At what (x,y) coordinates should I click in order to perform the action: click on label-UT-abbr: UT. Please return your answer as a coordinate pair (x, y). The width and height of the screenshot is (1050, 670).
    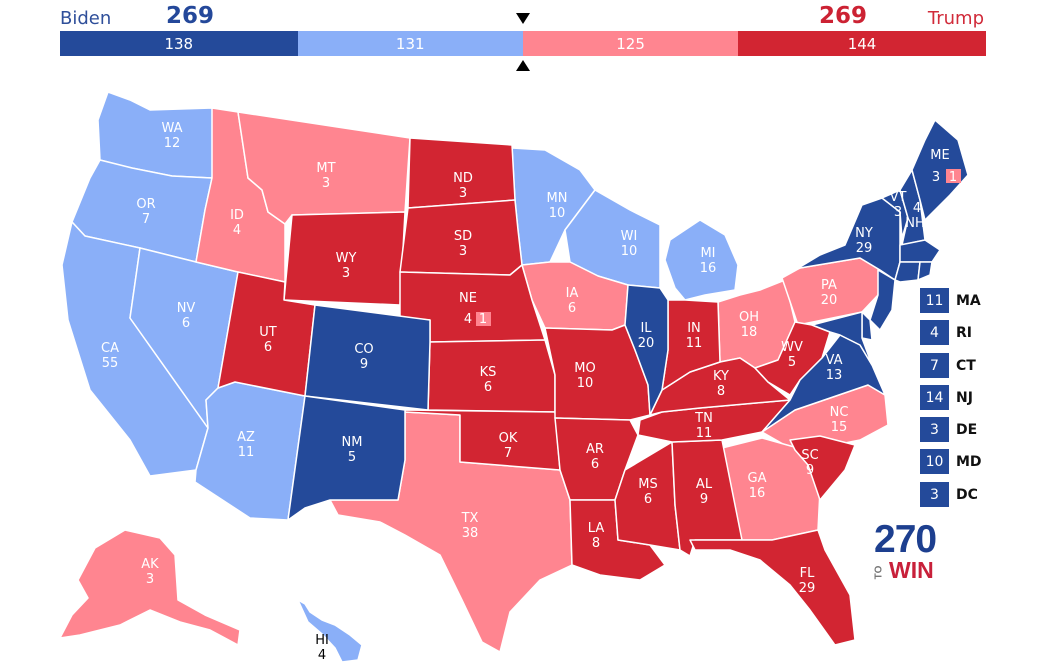
    Looking at the image, I should click on (268, 332).